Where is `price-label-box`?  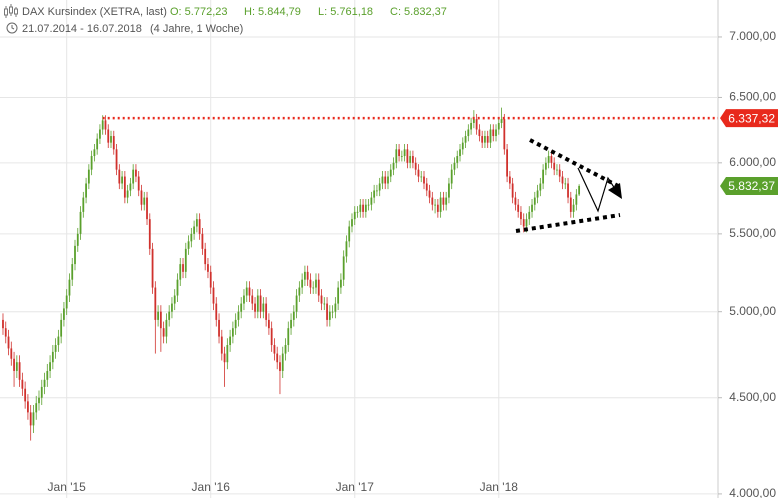
price-label-box is located at coordinates (749, 185).